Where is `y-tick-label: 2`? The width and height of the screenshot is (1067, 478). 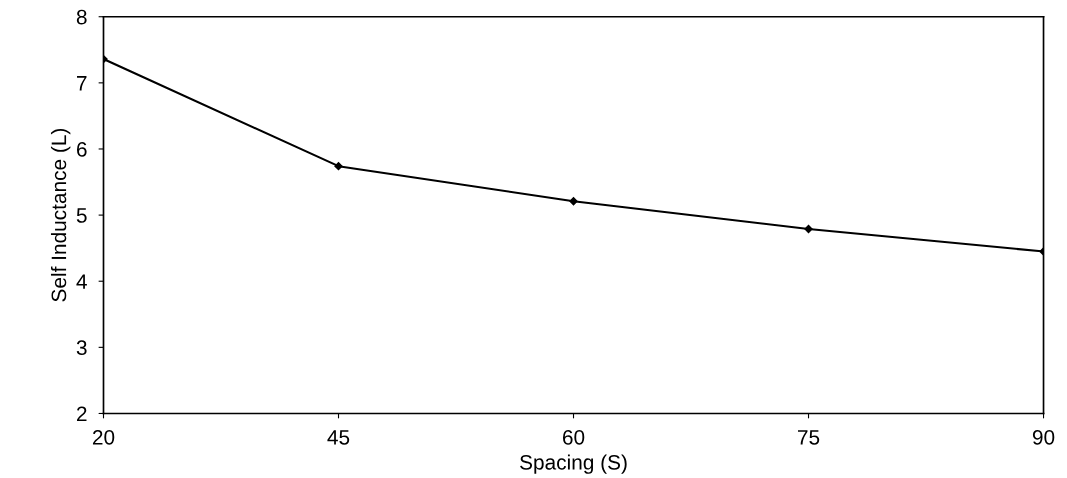 y-tick-label: 2 is located at coordinates (81, 414).